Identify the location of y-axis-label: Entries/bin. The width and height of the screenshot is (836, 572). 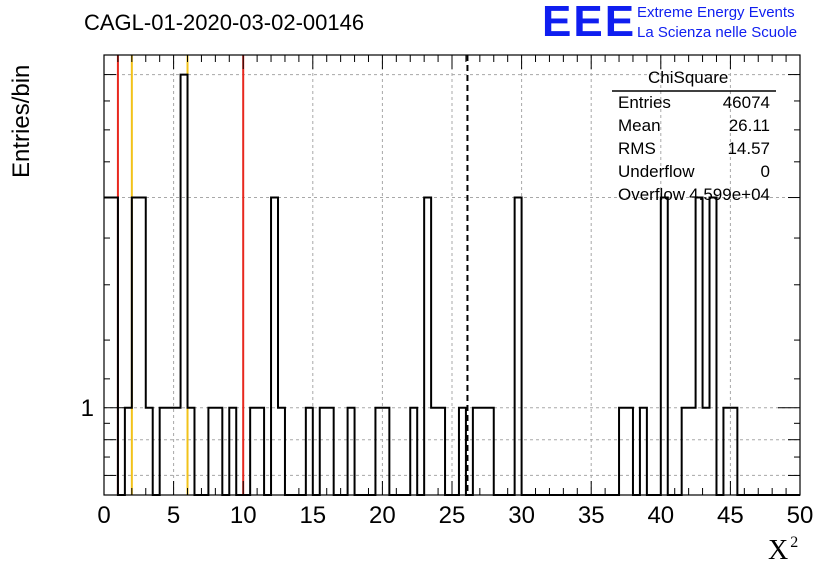
(21, 121).